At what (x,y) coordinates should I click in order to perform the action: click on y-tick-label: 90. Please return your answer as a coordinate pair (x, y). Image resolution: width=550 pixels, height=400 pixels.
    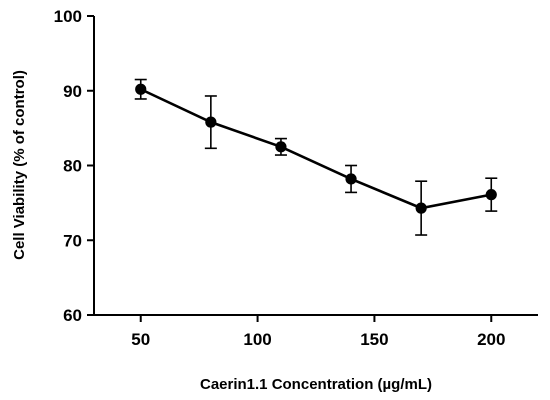
    Looking at the image, I should click on (72, 91).